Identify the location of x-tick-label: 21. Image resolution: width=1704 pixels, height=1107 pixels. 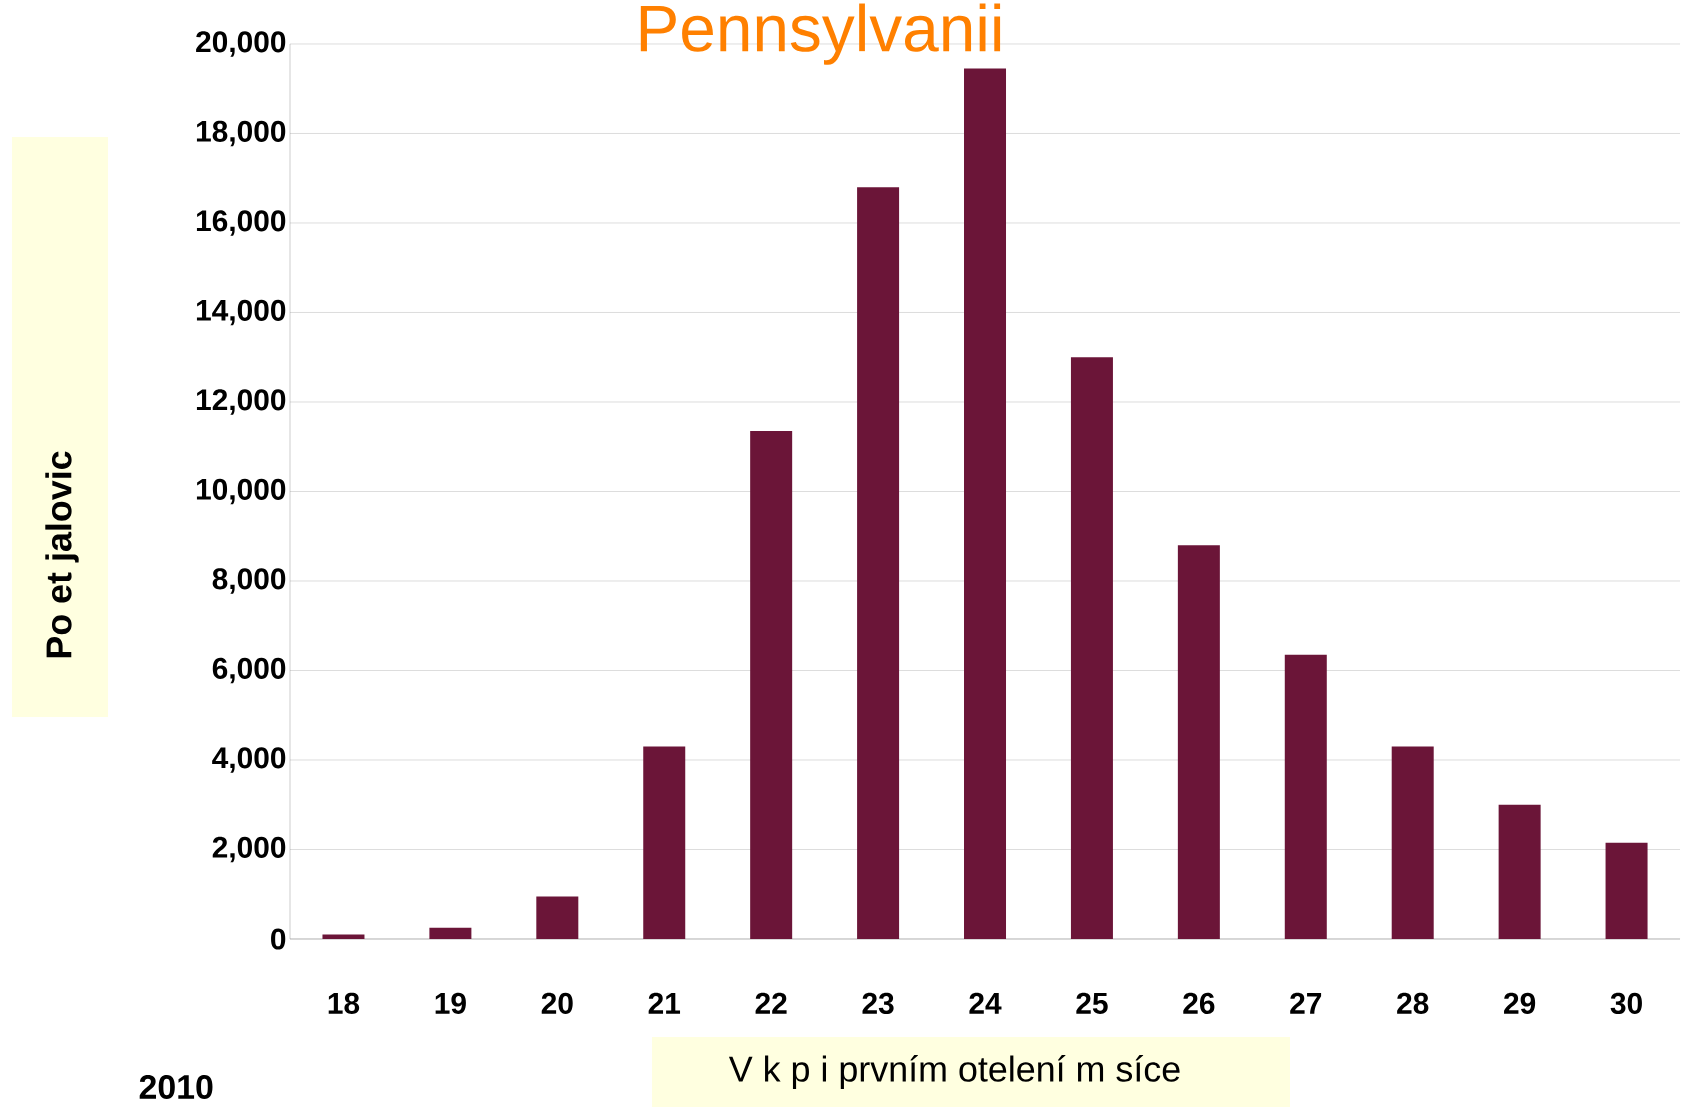
(664, 1003).